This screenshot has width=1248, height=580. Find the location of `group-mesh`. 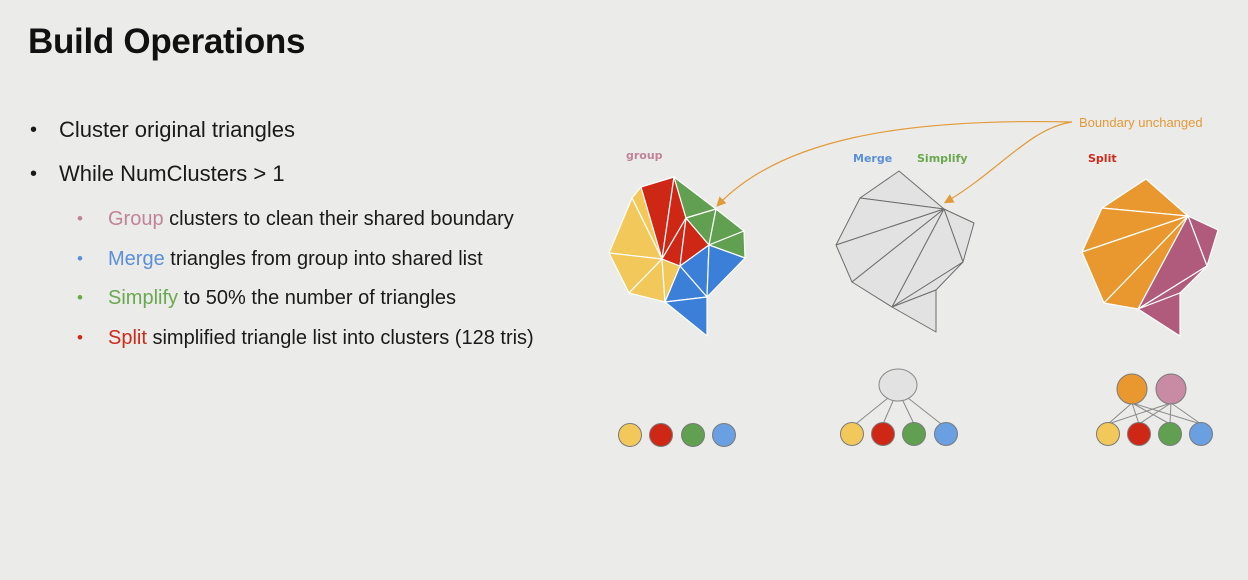

group-mesh is located at coordinates (677, 256).